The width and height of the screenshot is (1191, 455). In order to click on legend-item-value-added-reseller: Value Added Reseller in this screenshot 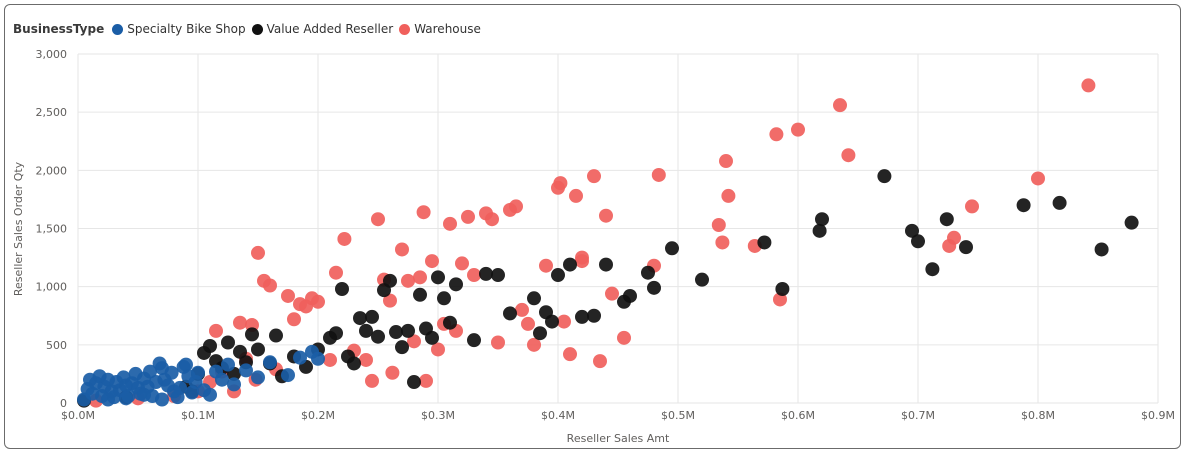, I will do `click(322, 29)`.